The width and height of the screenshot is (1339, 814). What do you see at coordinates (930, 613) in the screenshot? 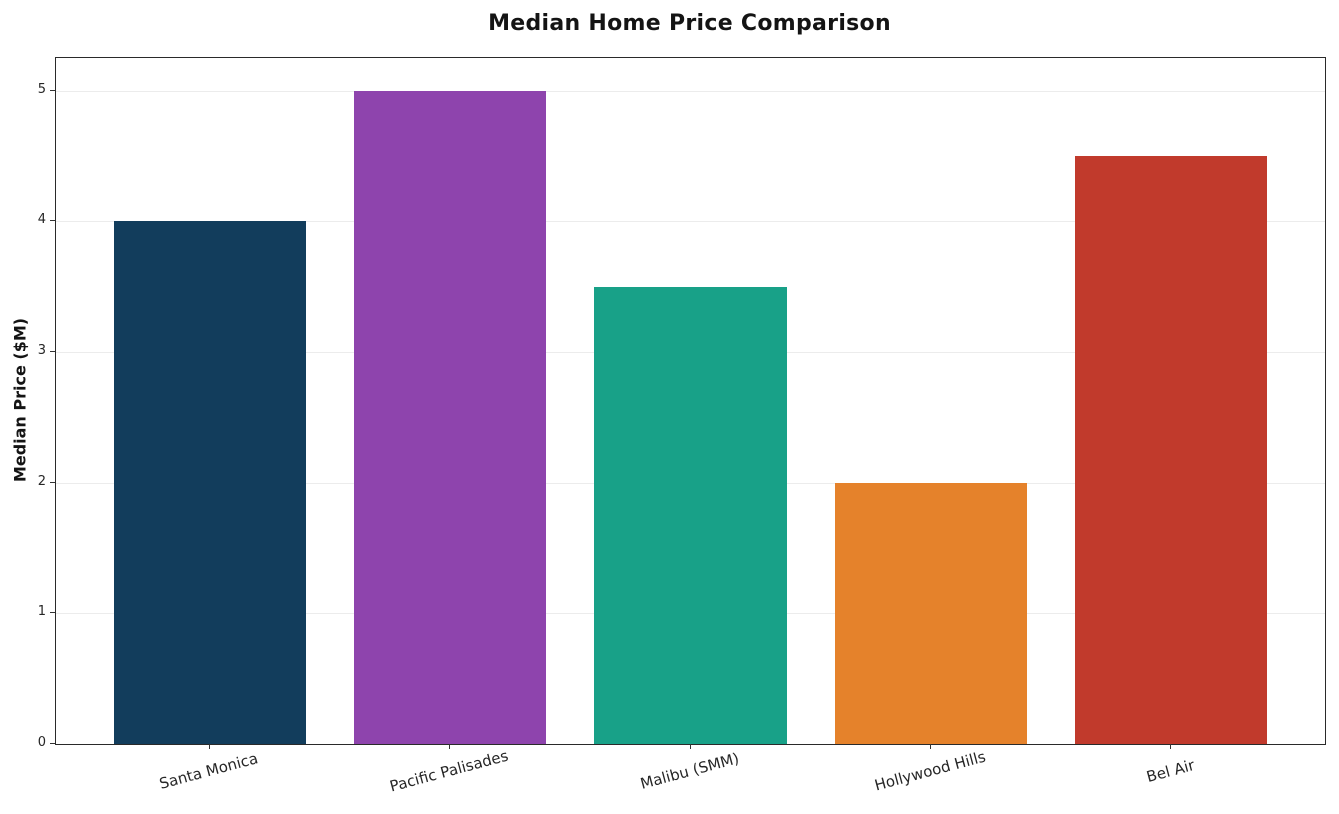
I see `bar-hollywood-hills` at bounding box center [930, 613].